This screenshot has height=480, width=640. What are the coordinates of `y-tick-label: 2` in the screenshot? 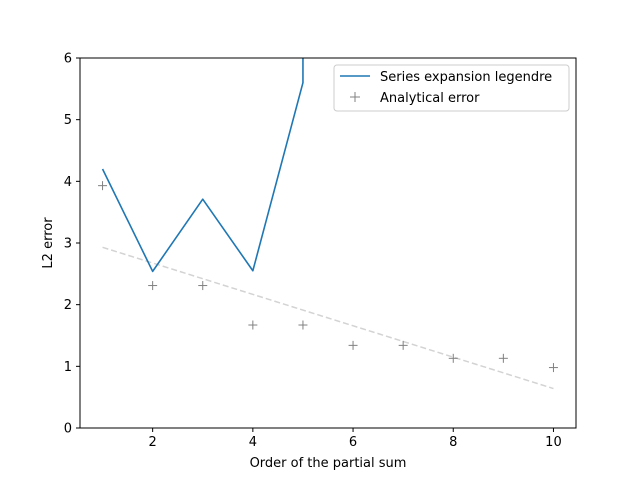 It's located at (68, 305).